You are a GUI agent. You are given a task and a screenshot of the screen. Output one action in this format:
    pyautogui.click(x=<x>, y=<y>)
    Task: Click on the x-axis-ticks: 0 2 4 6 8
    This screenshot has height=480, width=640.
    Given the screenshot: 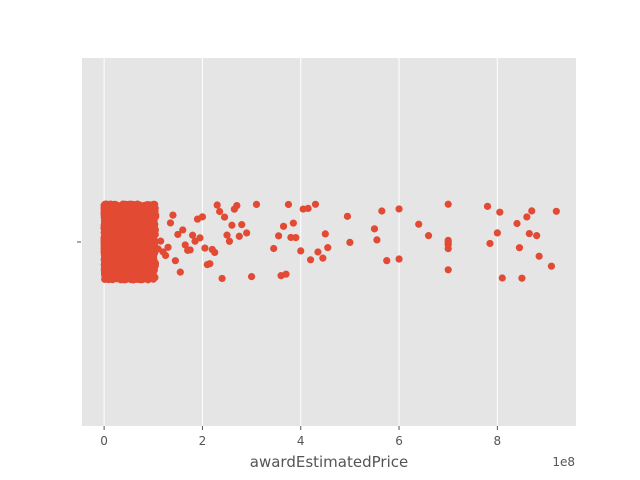 What is the action you would take?
    pyautogui.click(x=300, y=437)
    